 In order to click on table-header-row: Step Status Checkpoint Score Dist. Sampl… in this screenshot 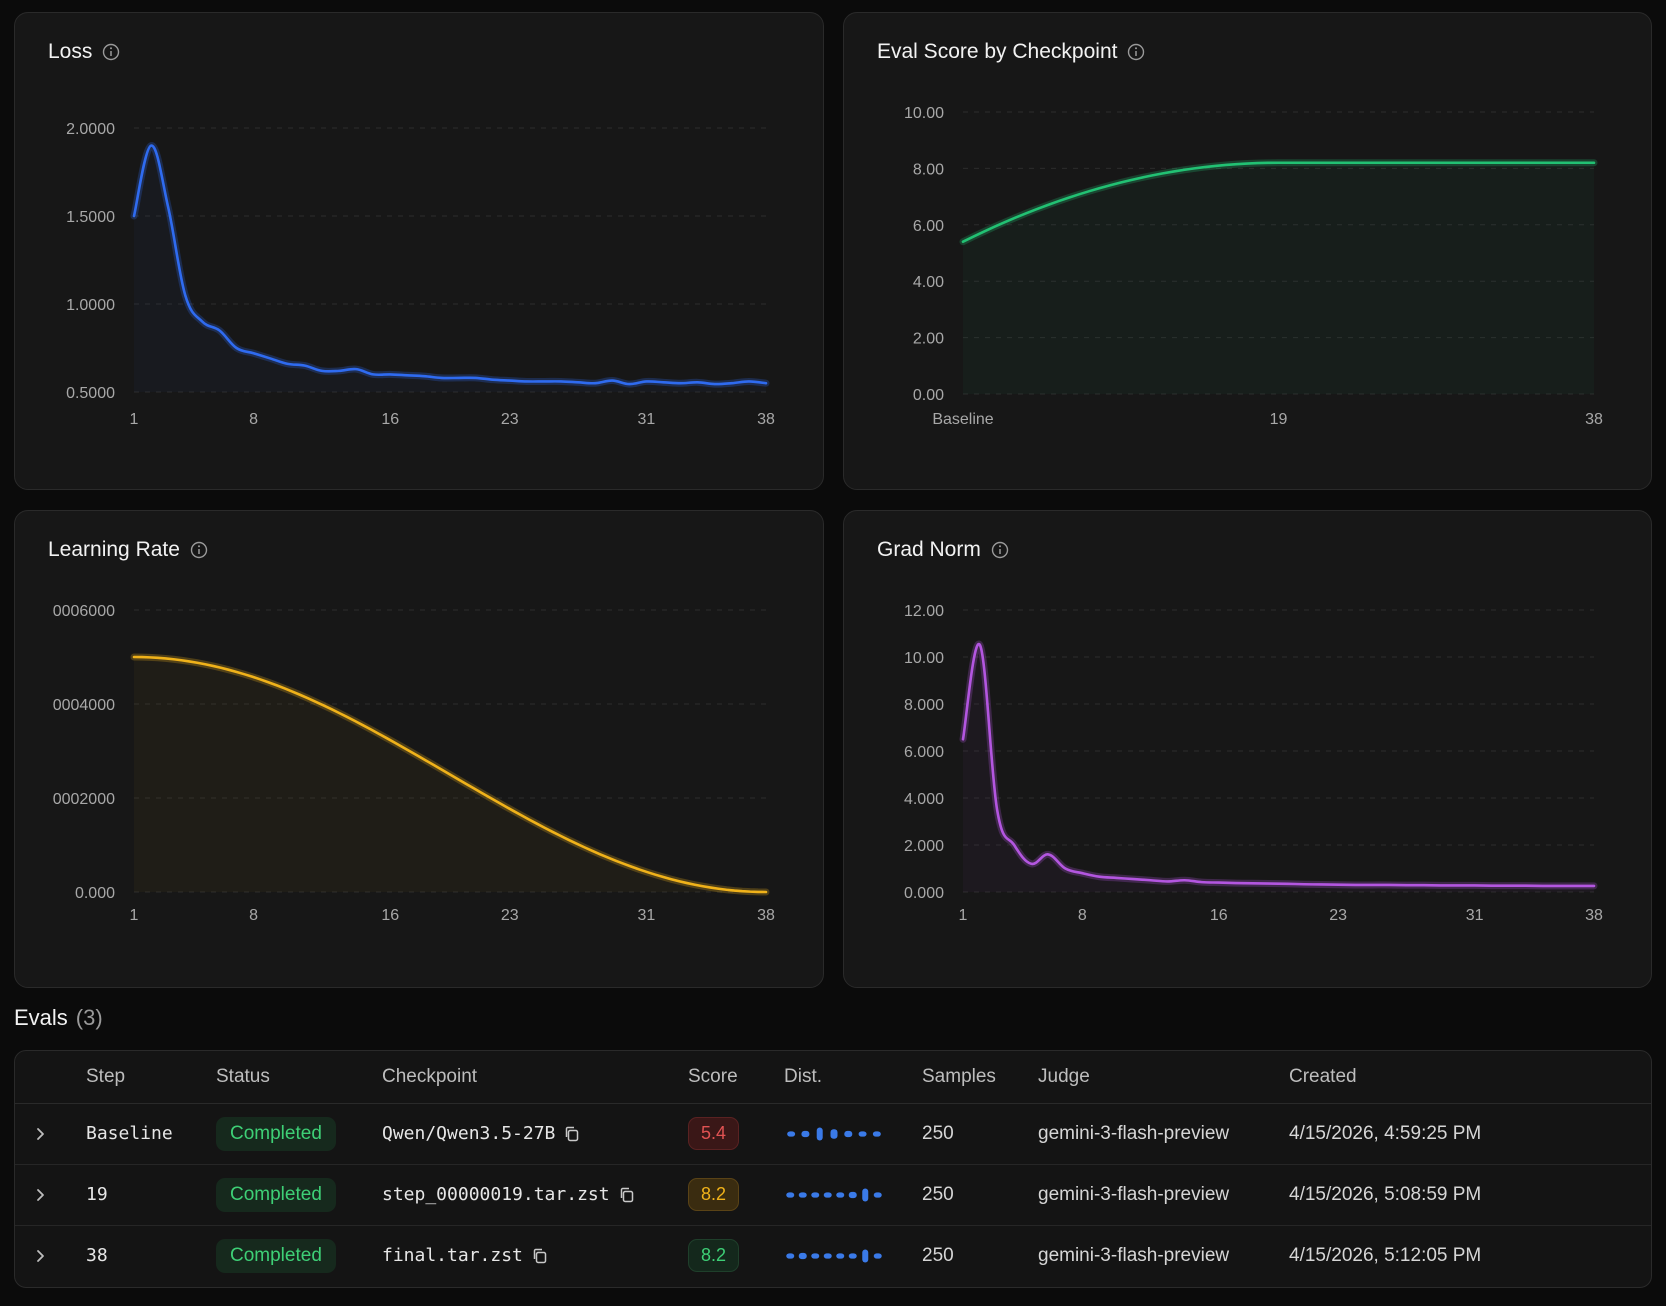, I will do `click(833, 1077)`.